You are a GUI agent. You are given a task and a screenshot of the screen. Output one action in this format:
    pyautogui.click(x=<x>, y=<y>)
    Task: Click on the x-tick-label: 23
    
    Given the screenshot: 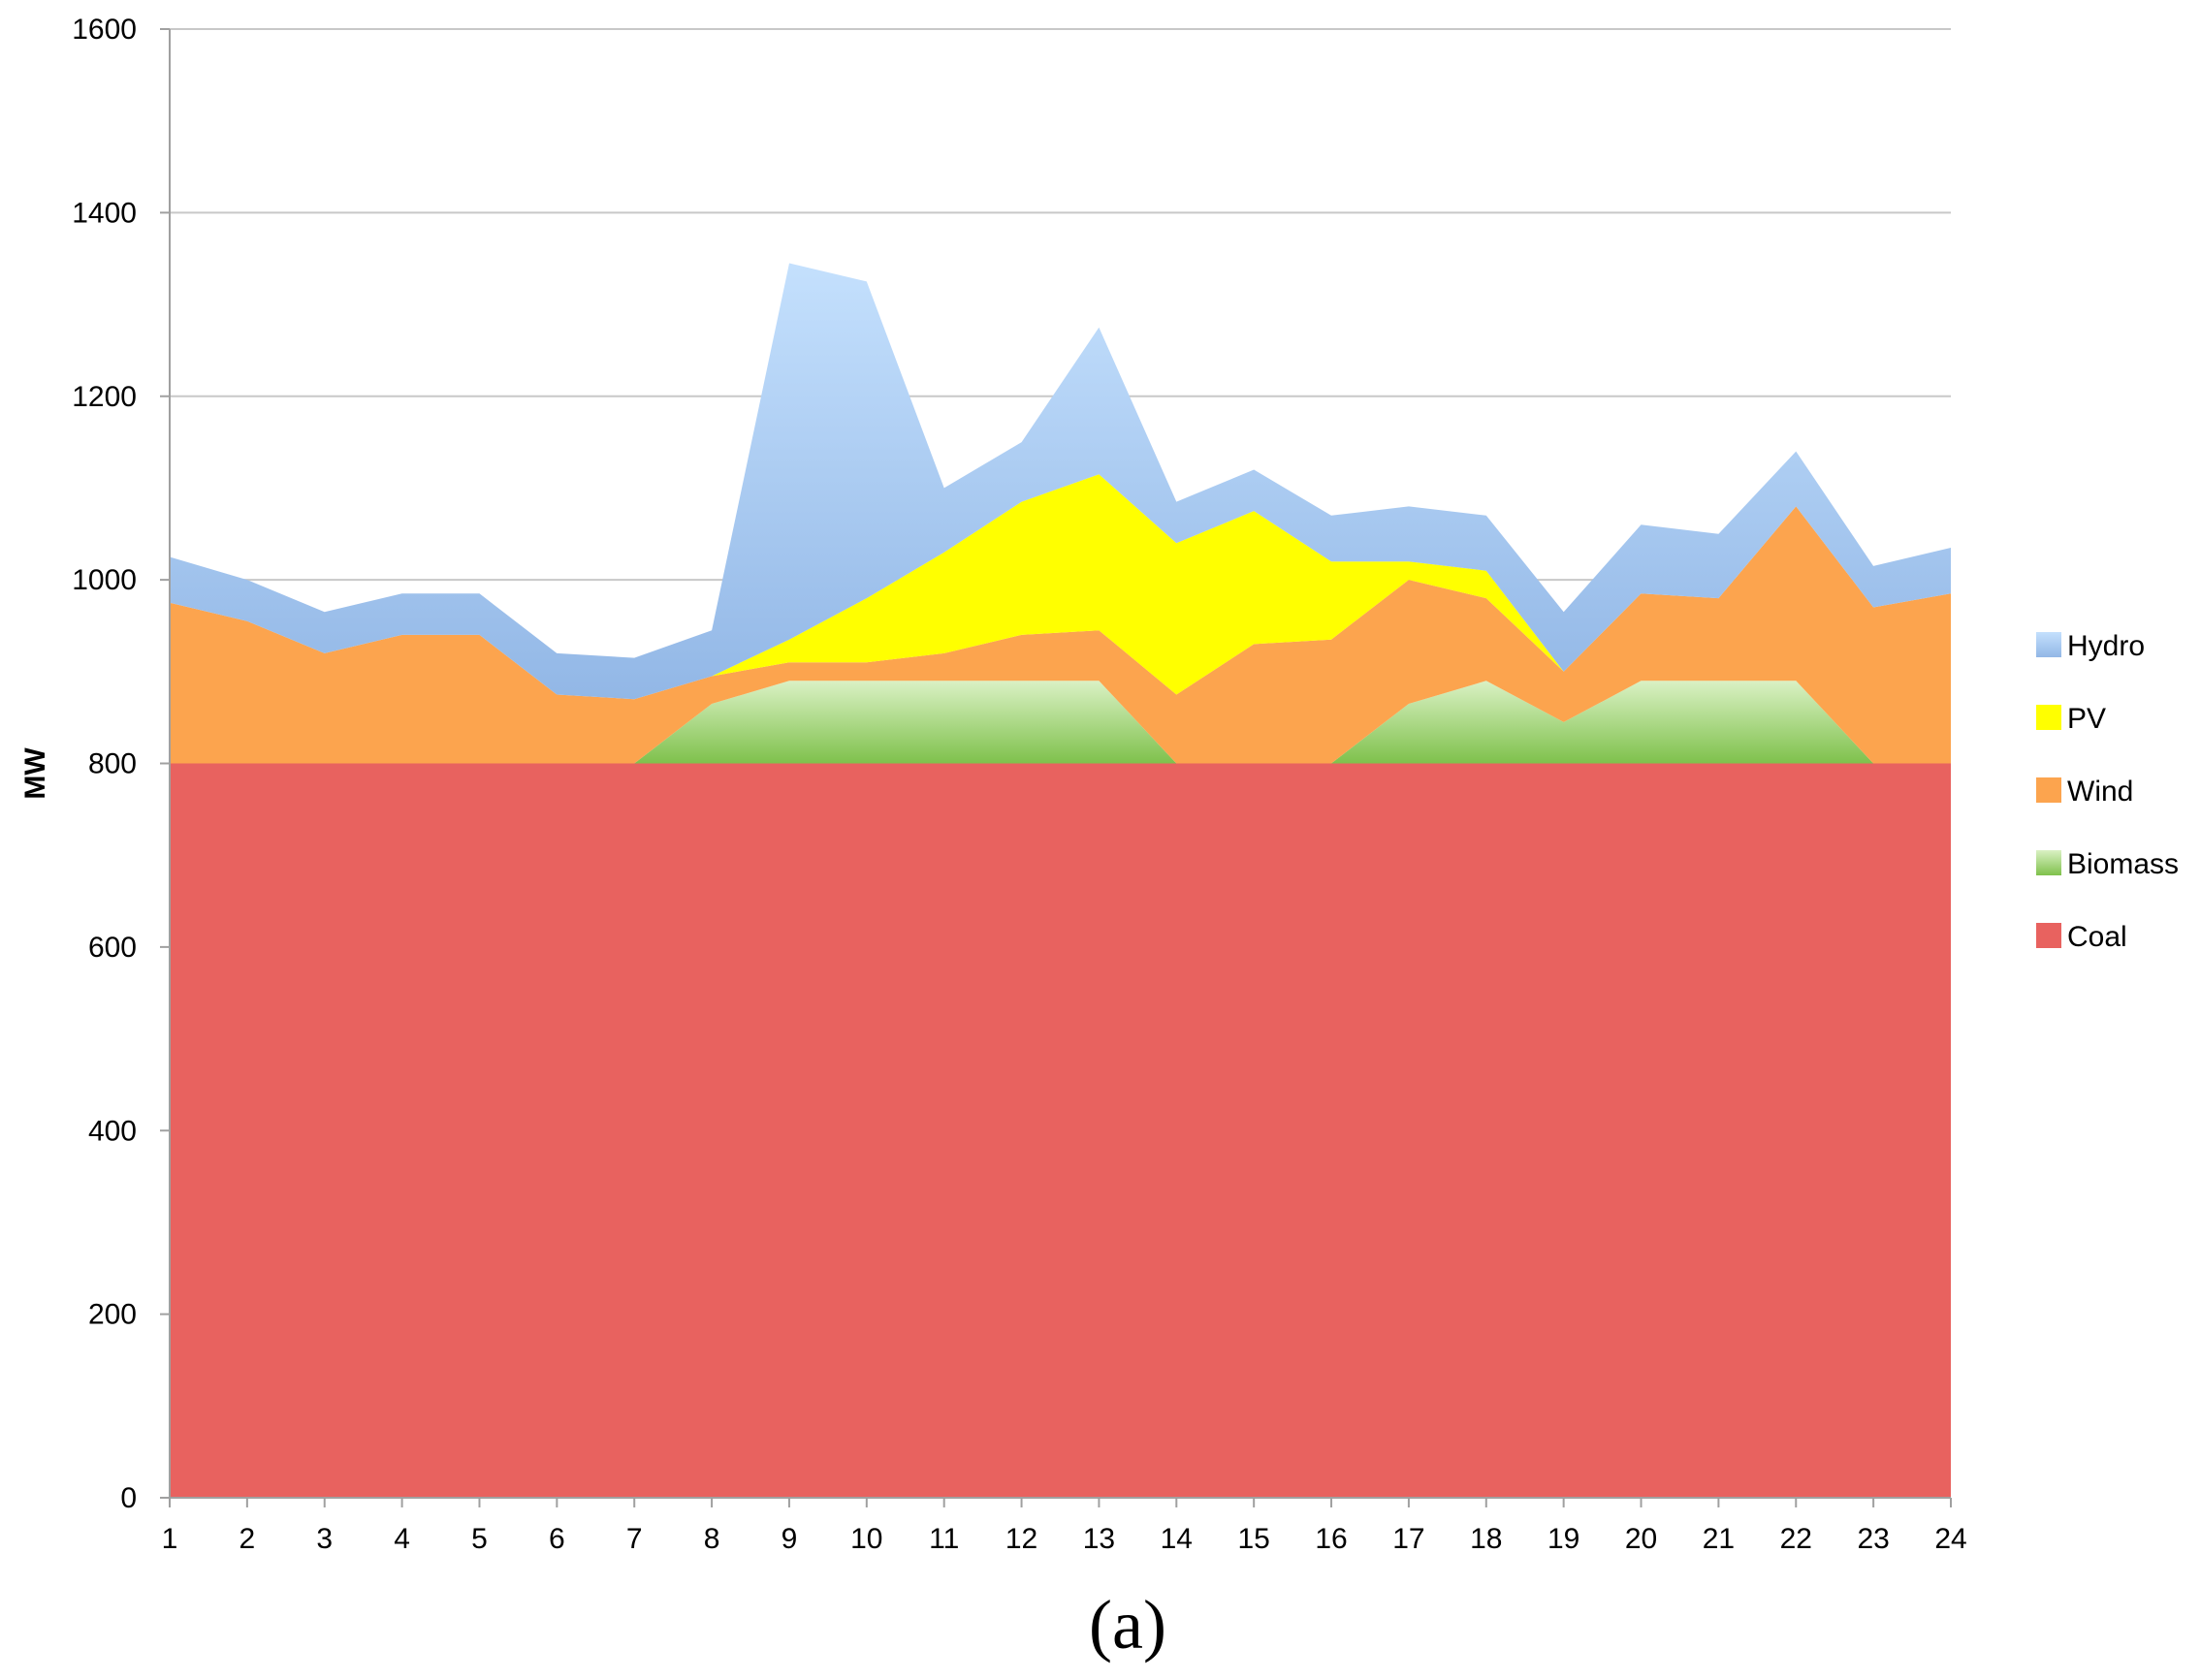 What is the action you would take?
    pyautogui.click(x=1873, y=1539)
    